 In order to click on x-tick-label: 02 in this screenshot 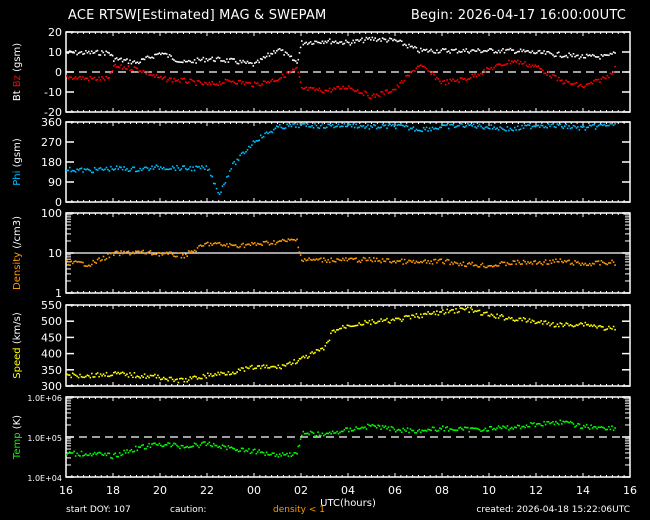, I will do `click(301, 490)`.